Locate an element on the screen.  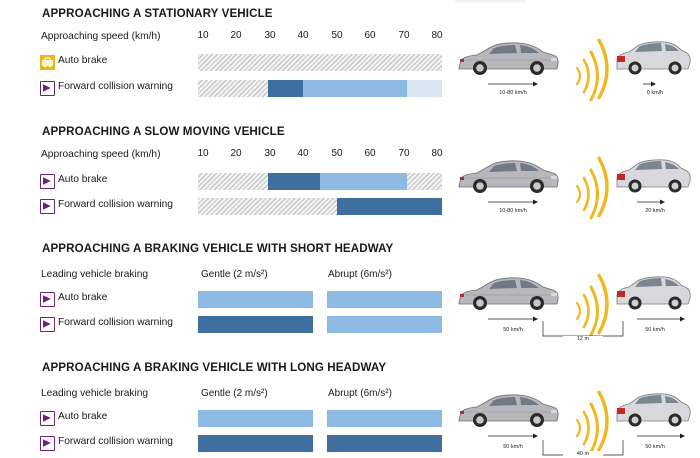
section-title: APPROACHING A SLOW MOVING VEHICLE is located at coordinates (163, 131).